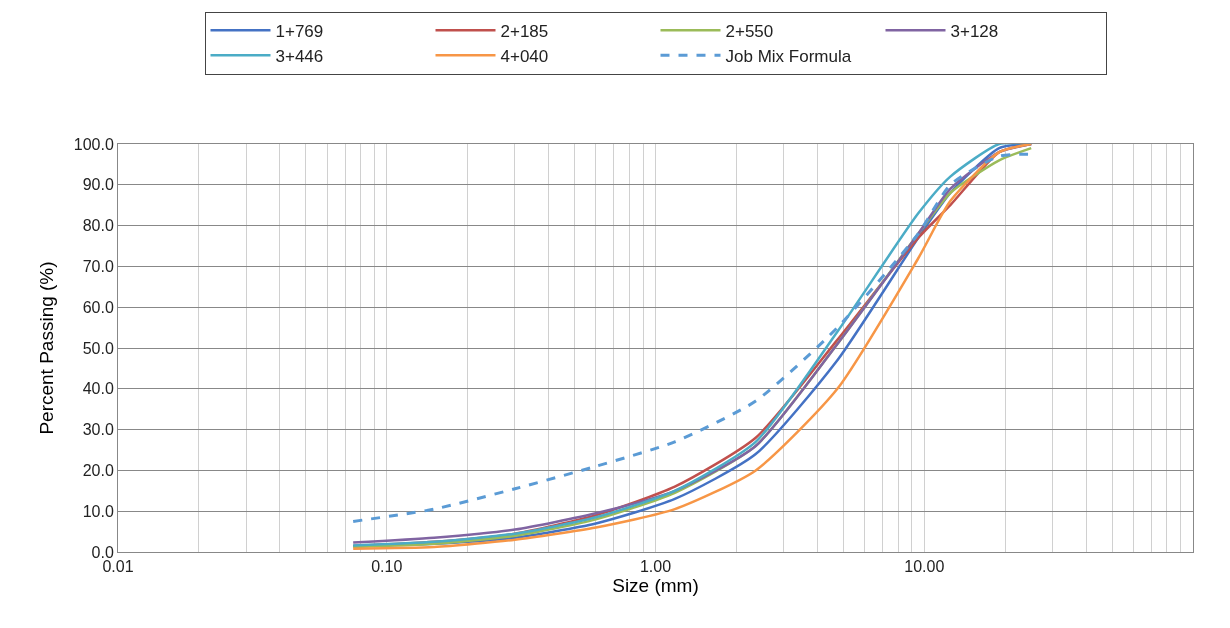  What do you see at coordinates (655, 586) in the screenshot?
I see `x-axis-title: Size (mm)` at bounding box center [655, 586].